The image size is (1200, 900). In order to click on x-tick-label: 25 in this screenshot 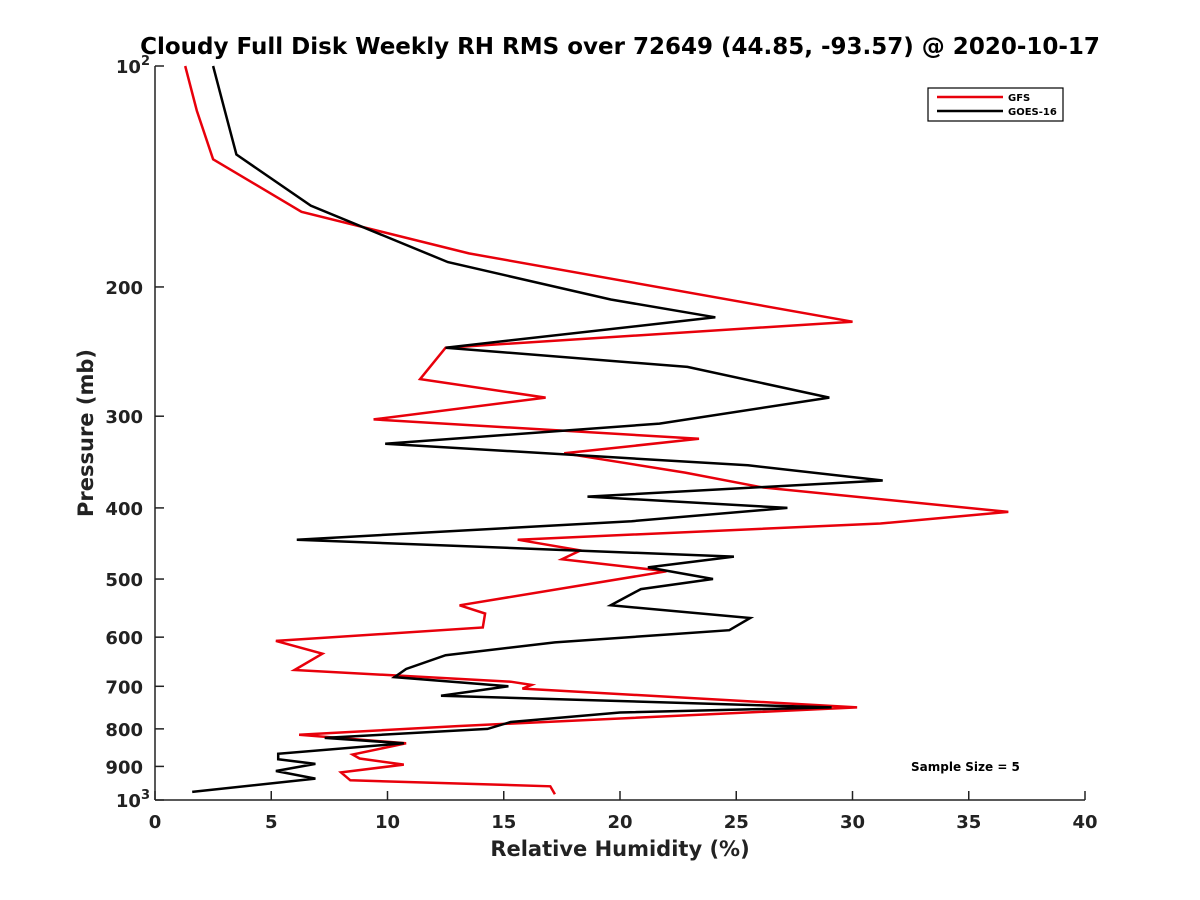, I will do `click(736, 822)`.